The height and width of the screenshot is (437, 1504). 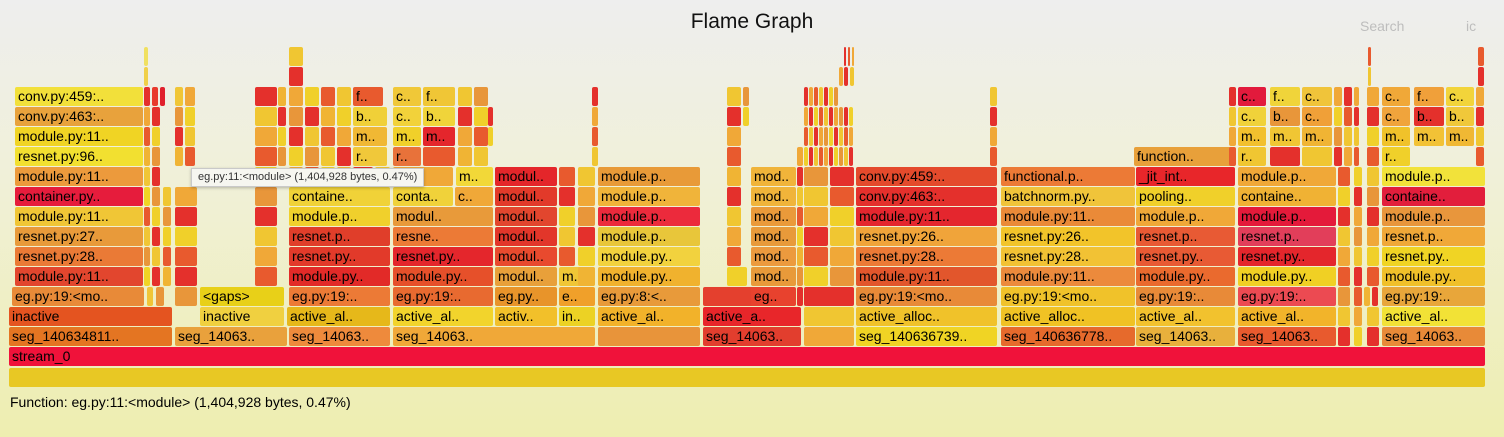 What do you see at coordinates (1068, 296) in the screenshot?
I see `flame-frame: eg.py:19:<mo..` at bounding box center [1068, 296].